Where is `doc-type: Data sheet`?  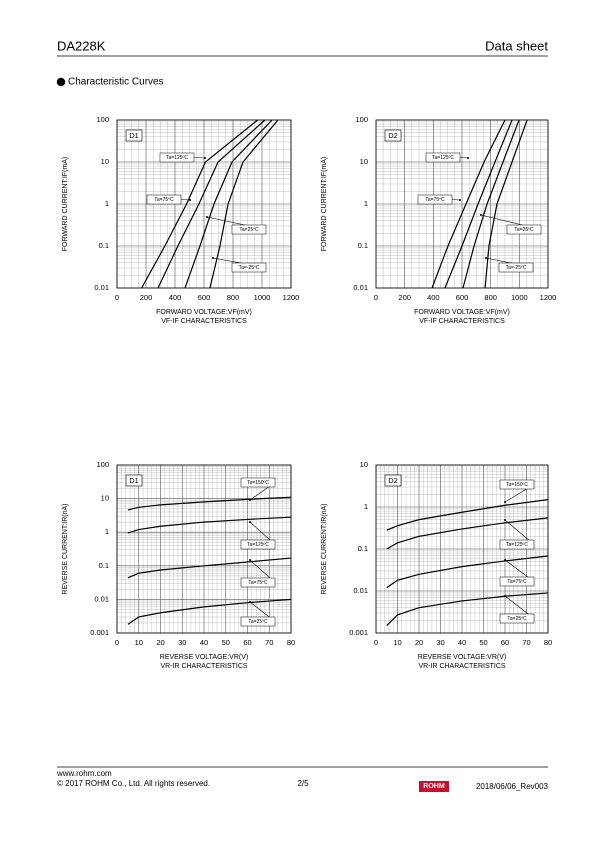
doc-type: Data sheet is located at coordinates (516, 45).